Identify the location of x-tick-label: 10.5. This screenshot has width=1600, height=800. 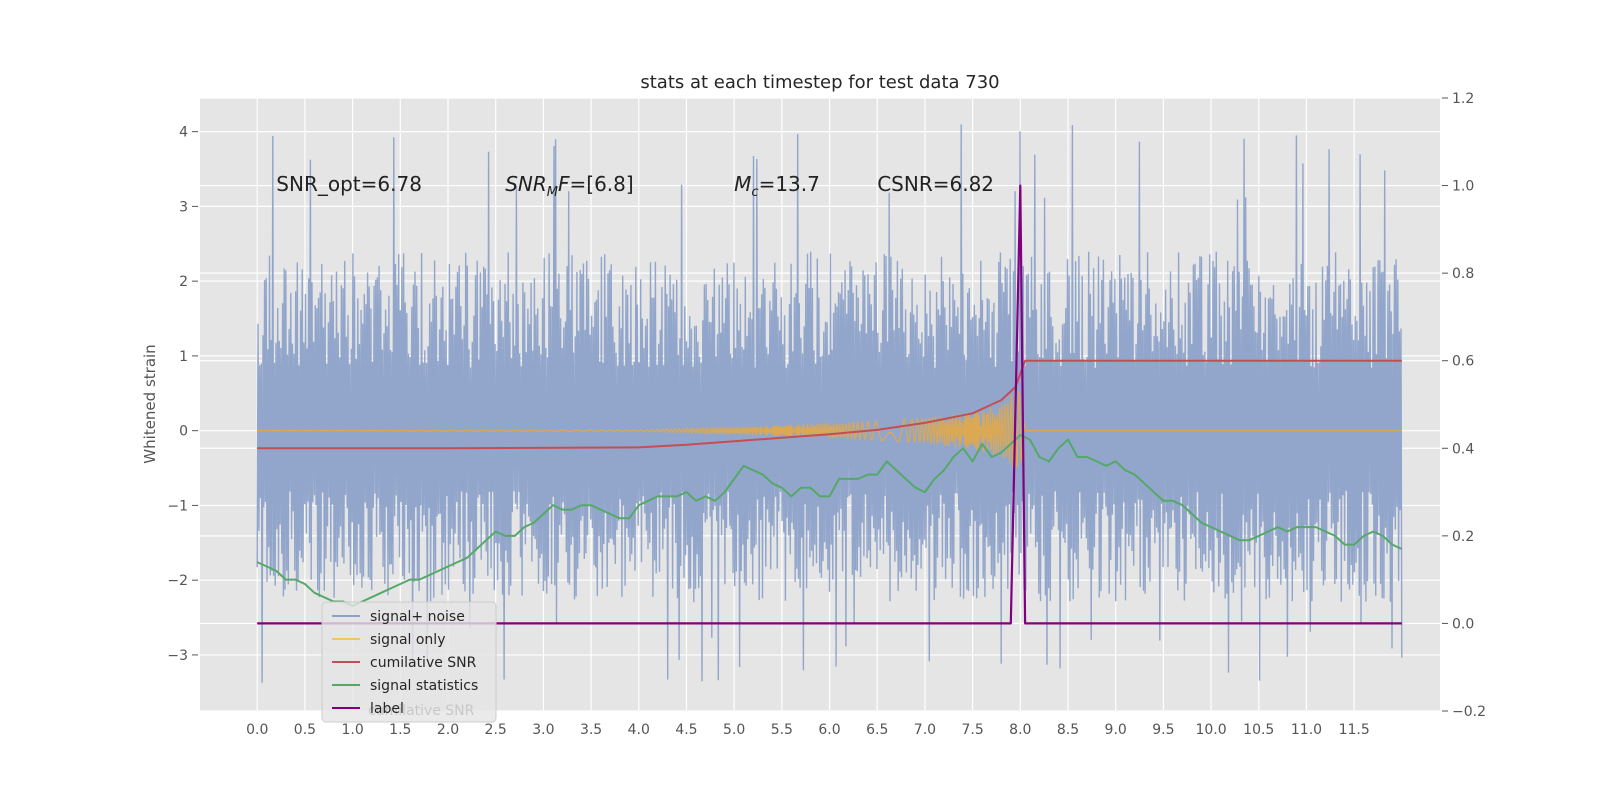
(1258, 730).